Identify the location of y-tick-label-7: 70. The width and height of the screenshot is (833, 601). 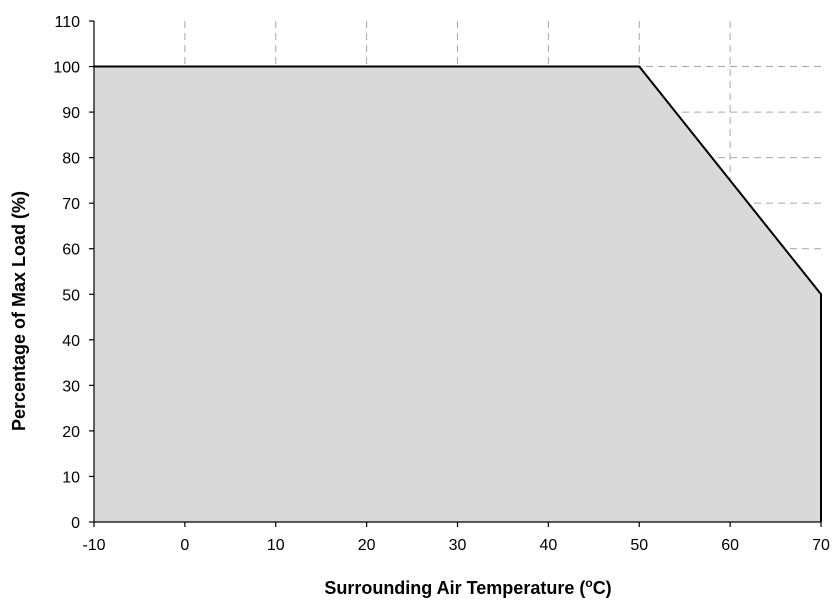
(71, 204).